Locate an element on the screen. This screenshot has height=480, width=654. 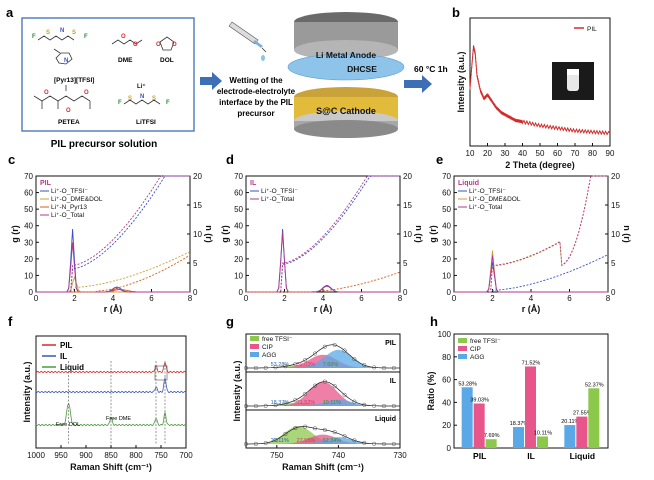
fit-value: 52.34% is located at coordinates (332, 441).